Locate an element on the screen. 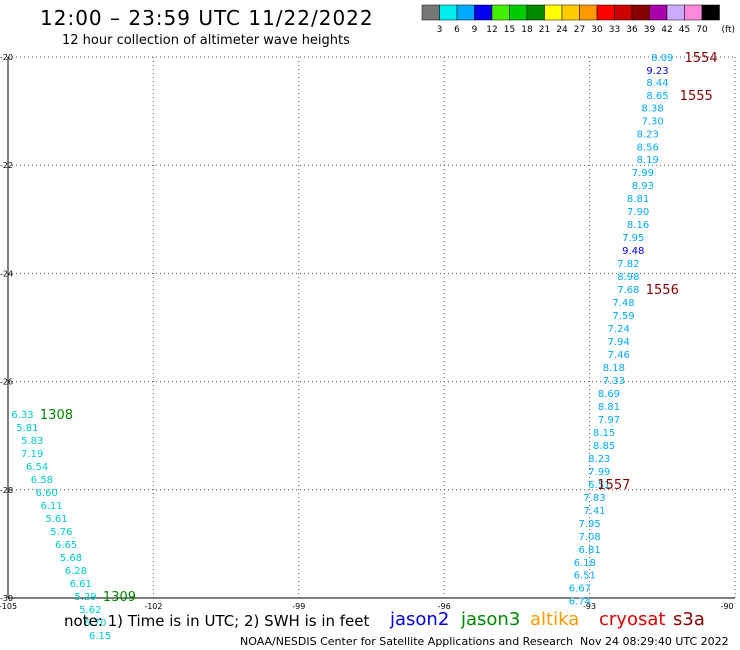 The height and width of the screenshot is (650, 740). wave-height-value: 8.98 is located at coordinates (628, 277).